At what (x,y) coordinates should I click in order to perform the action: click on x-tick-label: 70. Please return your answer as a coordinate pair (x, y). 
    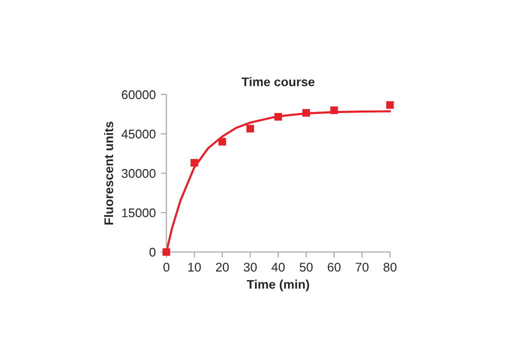
    Looking at the image, I should click on (362, 267).